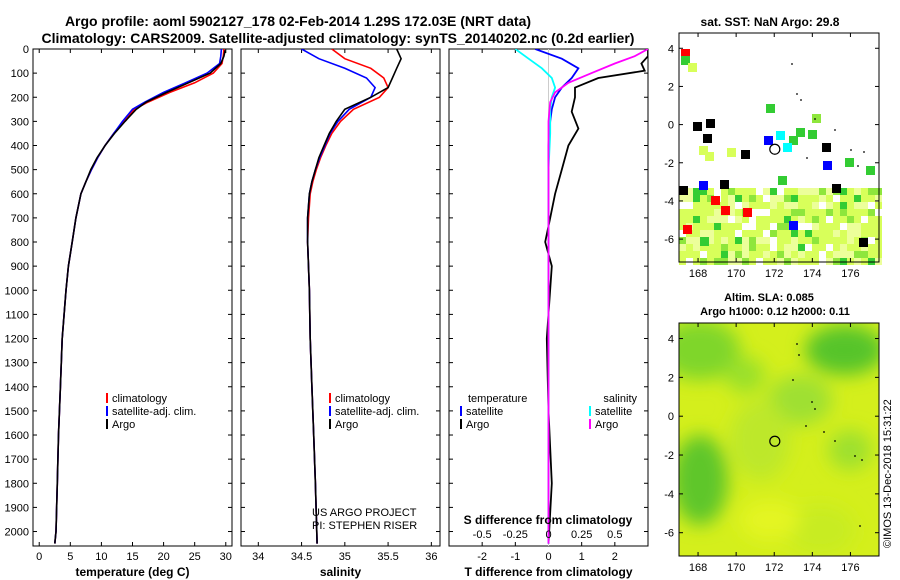 Image resolution: width=900 pixels, height=580 pixels. What do you see at coordinates (597, 296) in the screenshot?
I see `series-s-argo` at bounding box center [597, 296].